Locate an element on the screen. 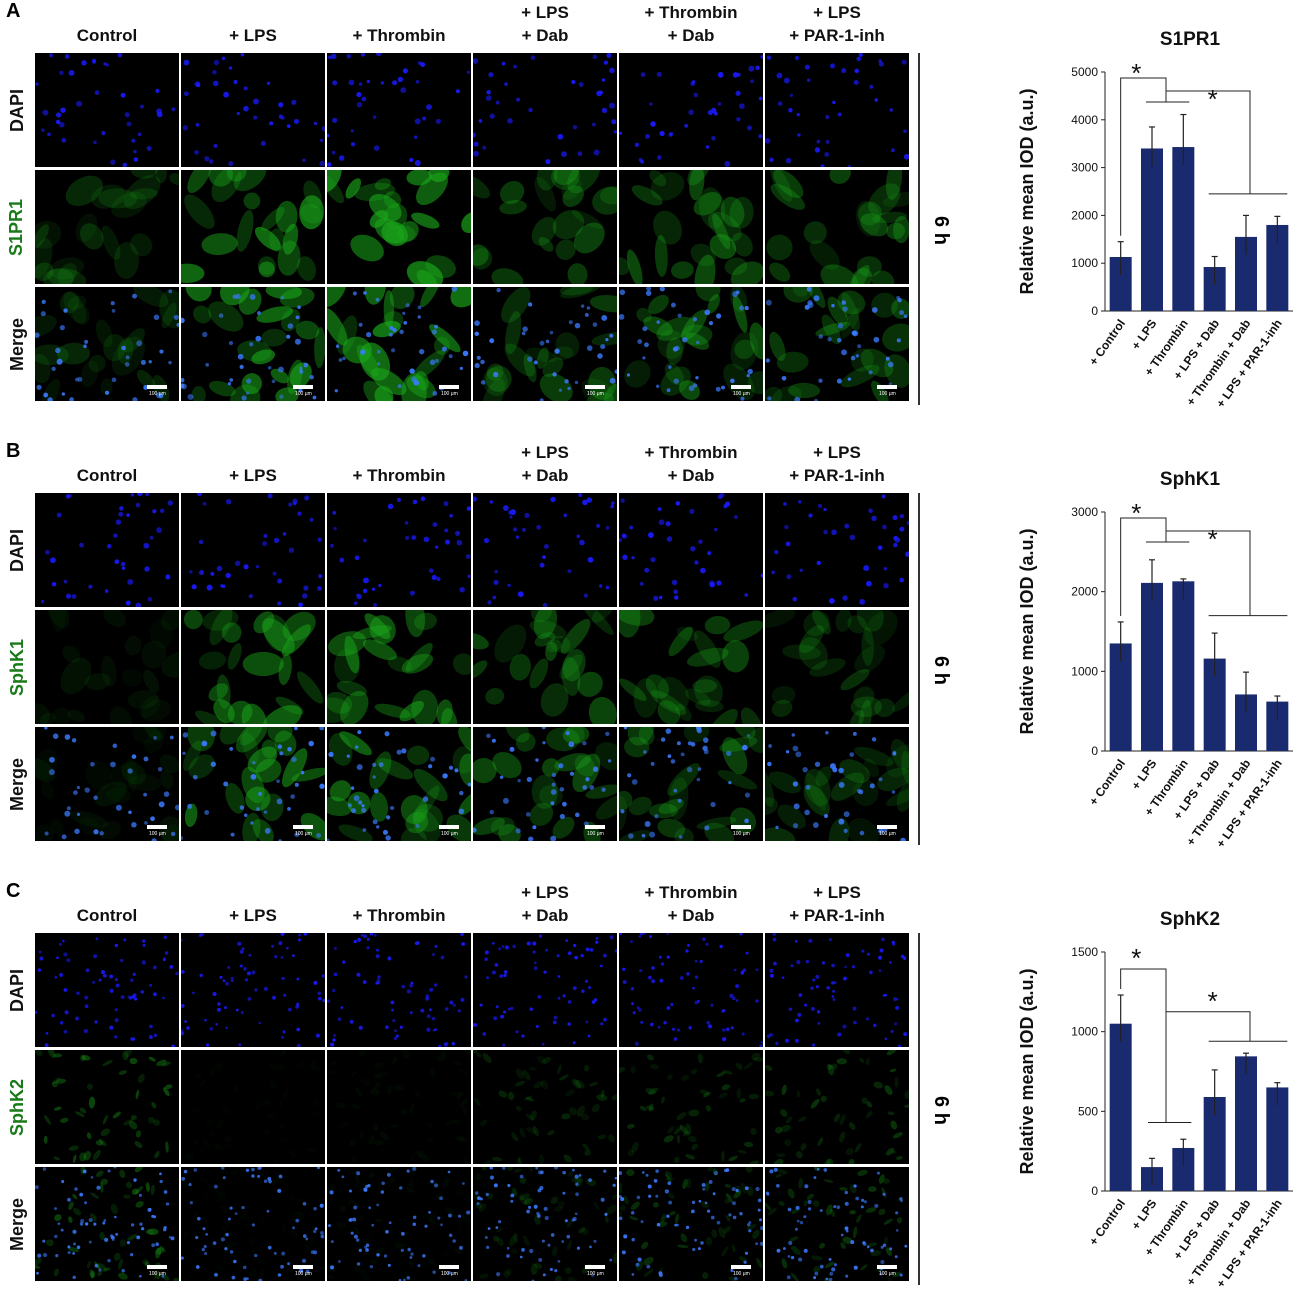 Image resolution: width=1300 pixels, height=1315 pixels. time-bracket-line is located at coordinates (919, 229).